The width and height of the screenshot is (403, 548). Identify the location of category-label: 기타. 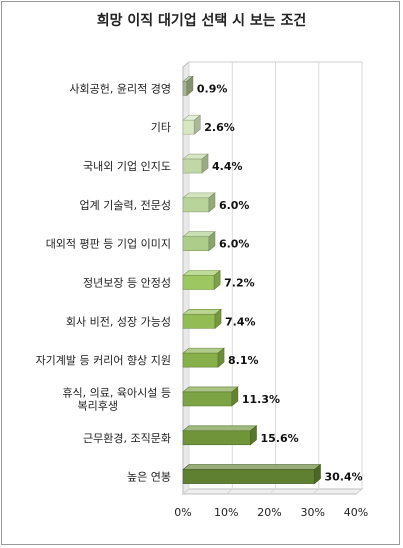
(161, 127).